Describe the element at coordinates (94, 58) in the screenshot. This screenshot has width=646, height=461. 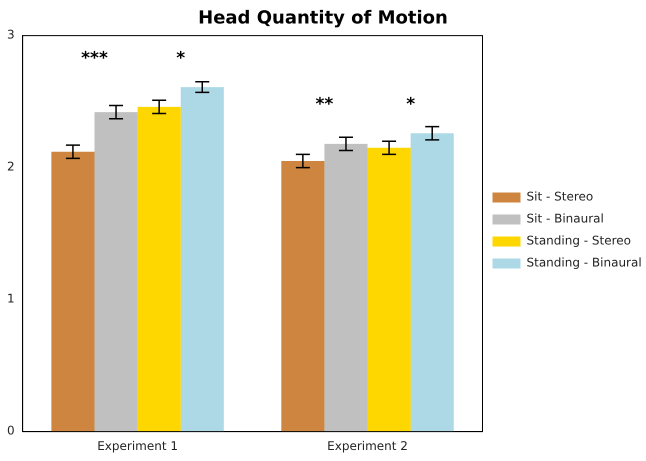
I see `annotation: ***` at that location.